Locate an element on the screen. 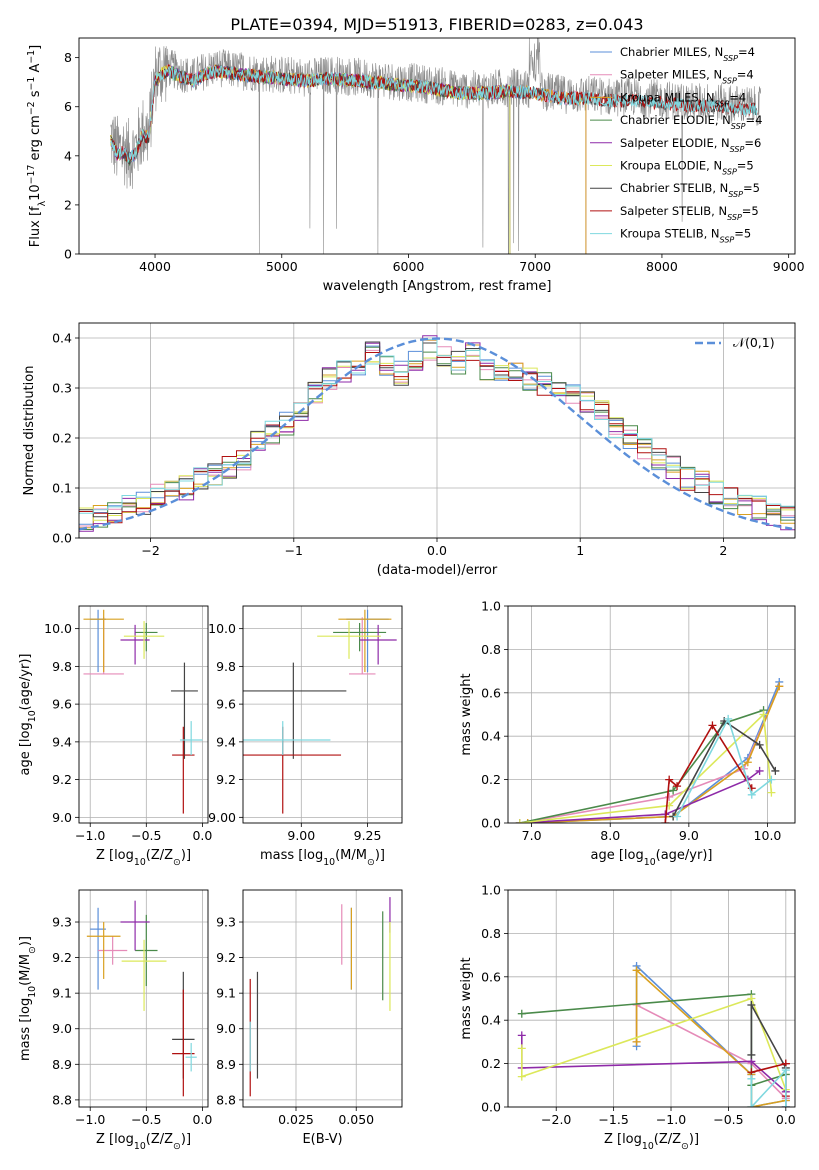  x-tick-label: 0.0 is located at coordinates (202, 1119).